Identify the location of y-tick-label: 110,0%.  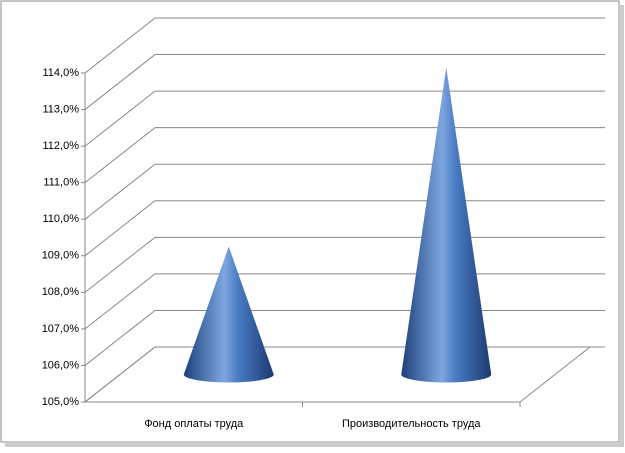
(61, 219).